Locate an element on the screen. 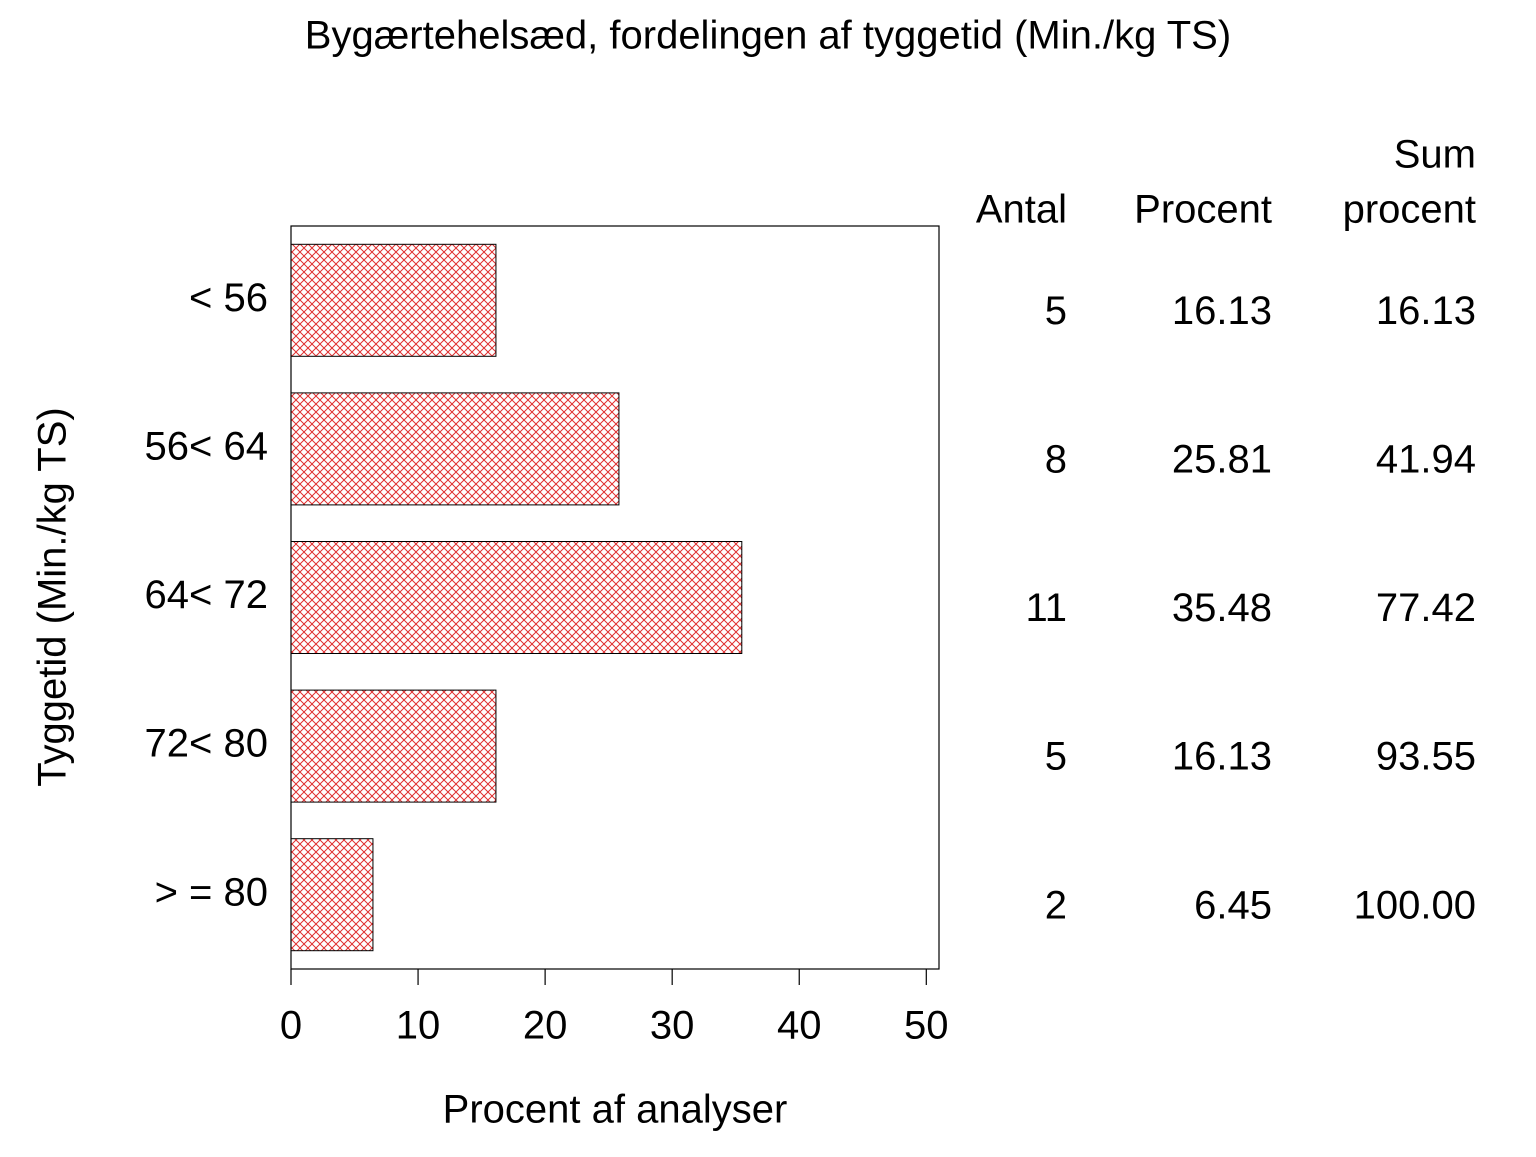  x-tick-label: 10 is located at coordinates (418, 1026).